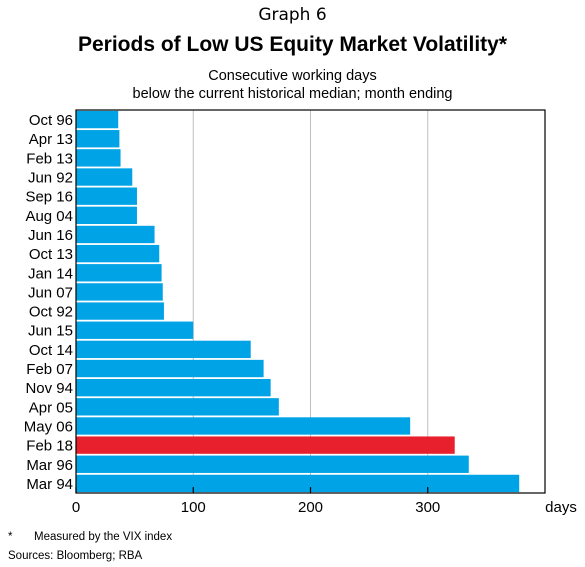 This screenshot has width=585, height=567. I want to click on category-label: Feb 07, so click(49, 369).